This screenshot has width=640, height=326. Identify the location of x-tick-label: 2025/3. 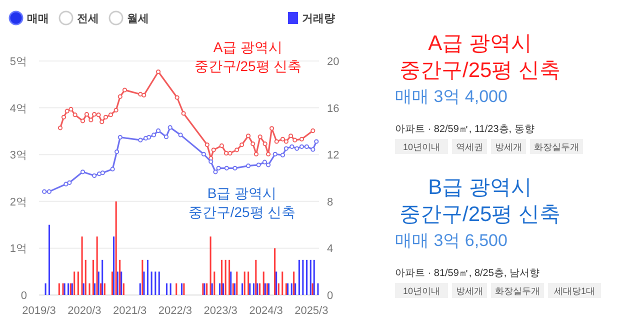
(311, 311).